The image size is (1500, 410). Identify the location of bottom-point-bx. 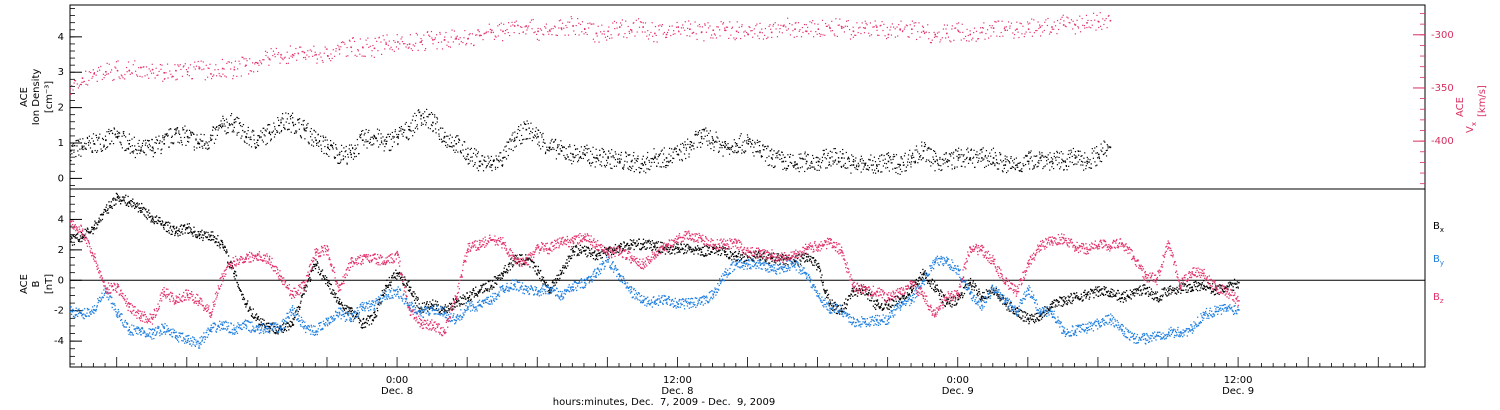
(1204, 285).